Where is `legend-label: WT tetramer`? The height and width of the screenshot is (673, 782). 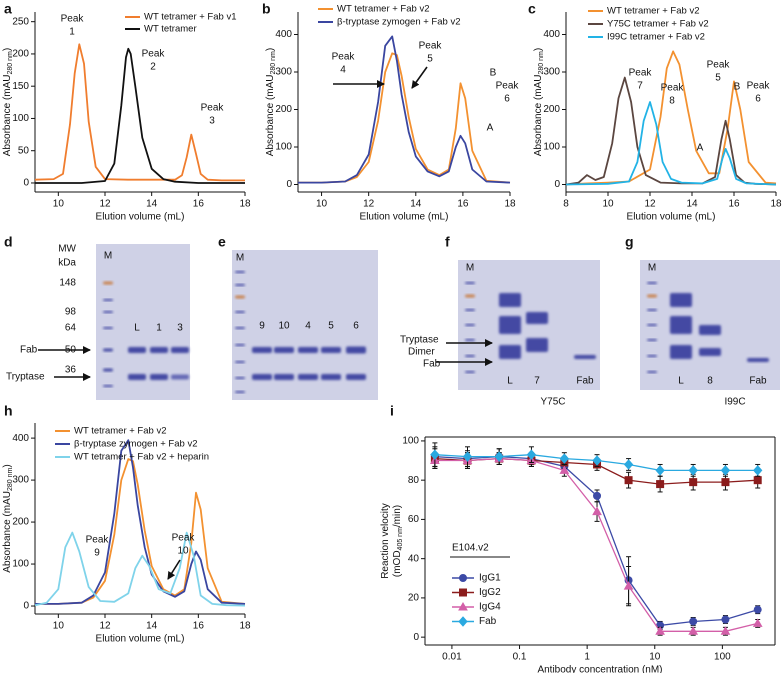 legend-label: WT tetramer is located at coordinates (170, 29).